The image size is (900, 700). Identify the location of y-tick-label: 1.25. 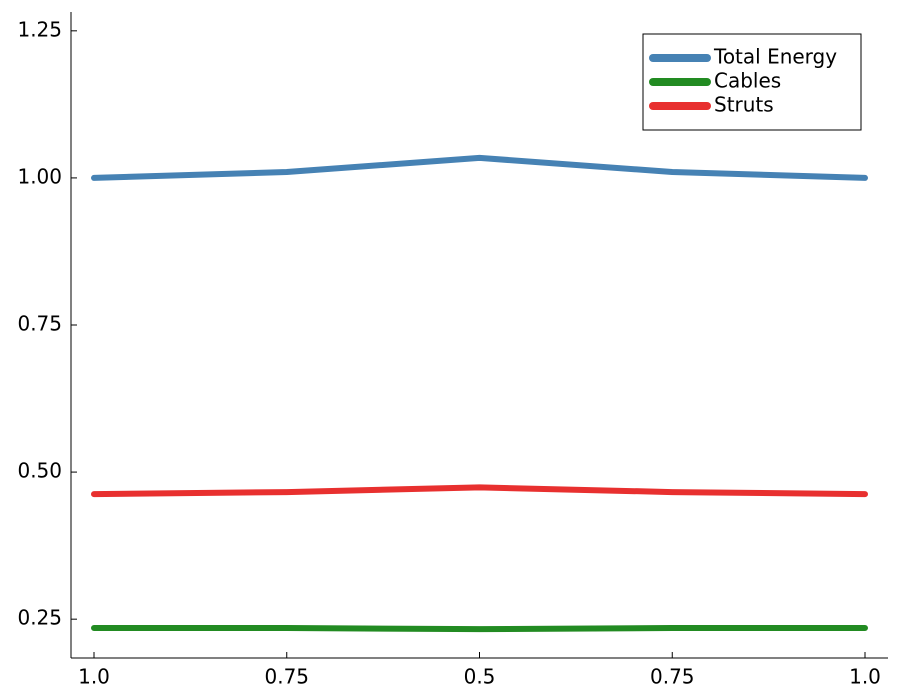
(39, 29).